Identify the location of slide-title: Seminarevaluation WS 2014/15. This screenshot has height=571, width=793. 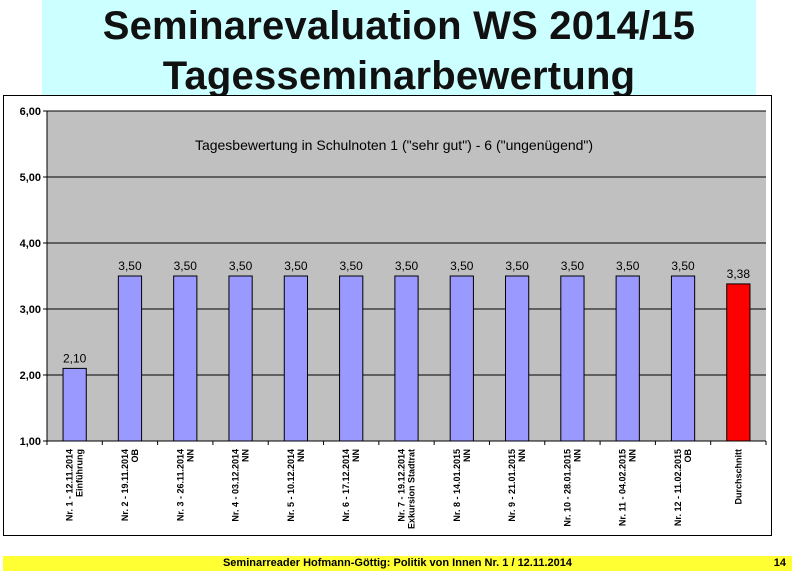
(399, 26).